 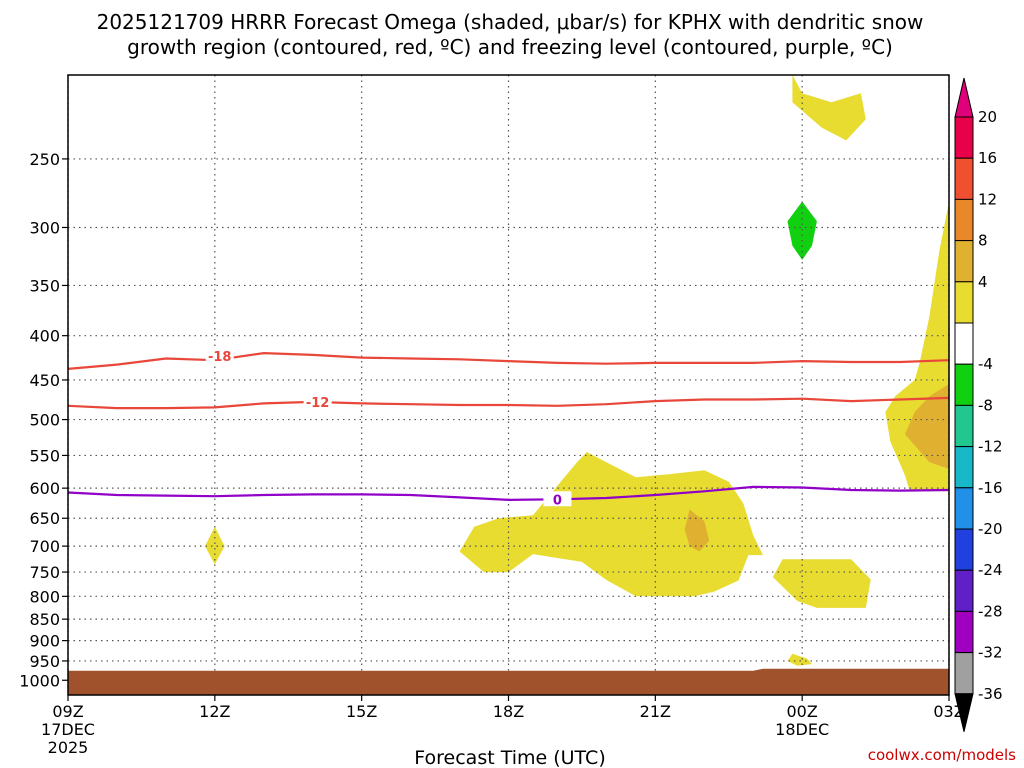 What do you see at coordinates (44, 572) in the screenshot?
I see `y-tick-label: 750` at bounding box center [44, 572].